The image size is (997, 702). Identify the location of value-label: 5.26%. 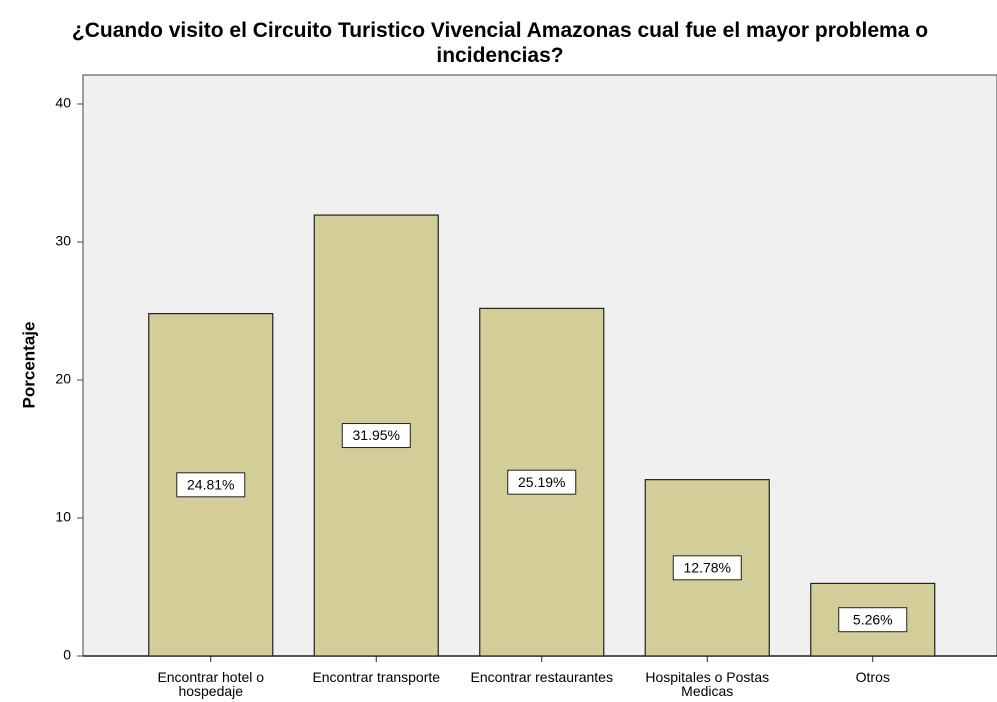
(873, 619).